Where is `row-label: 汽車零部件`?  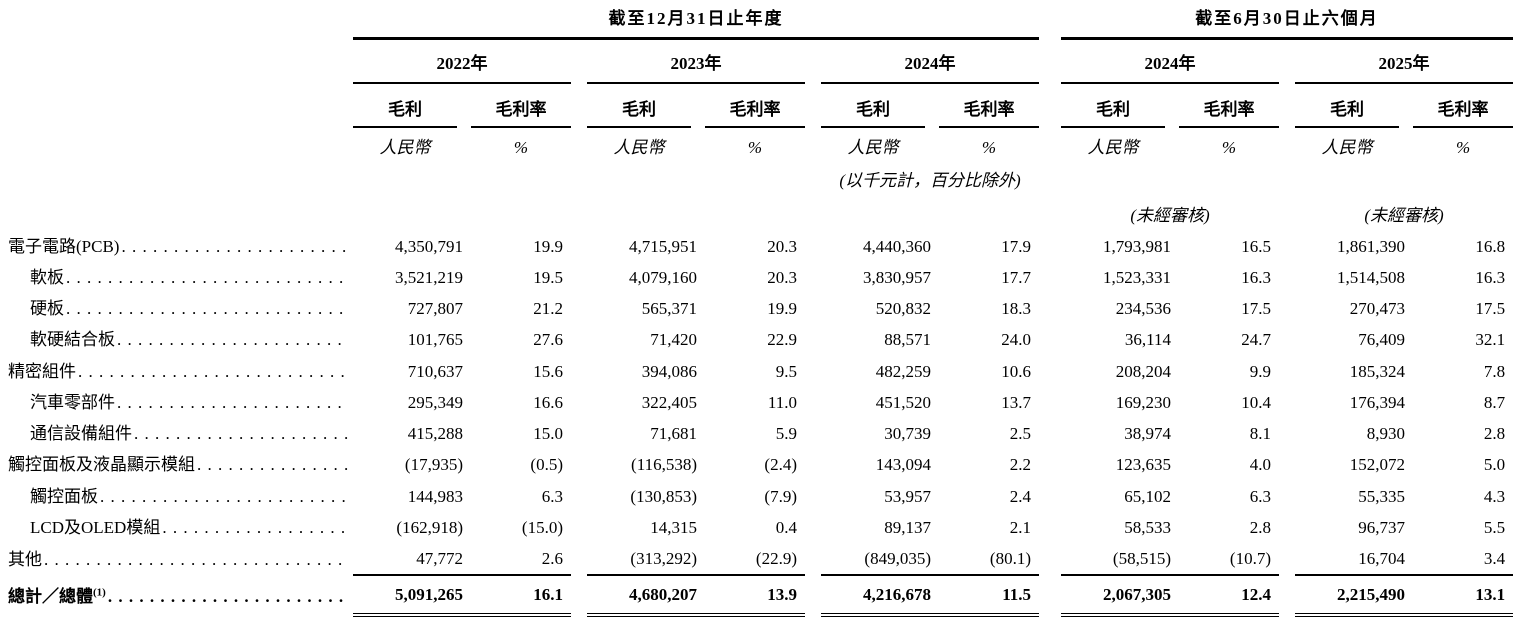 row-label: 汽車零部件 is located at coordinates (180, 402).